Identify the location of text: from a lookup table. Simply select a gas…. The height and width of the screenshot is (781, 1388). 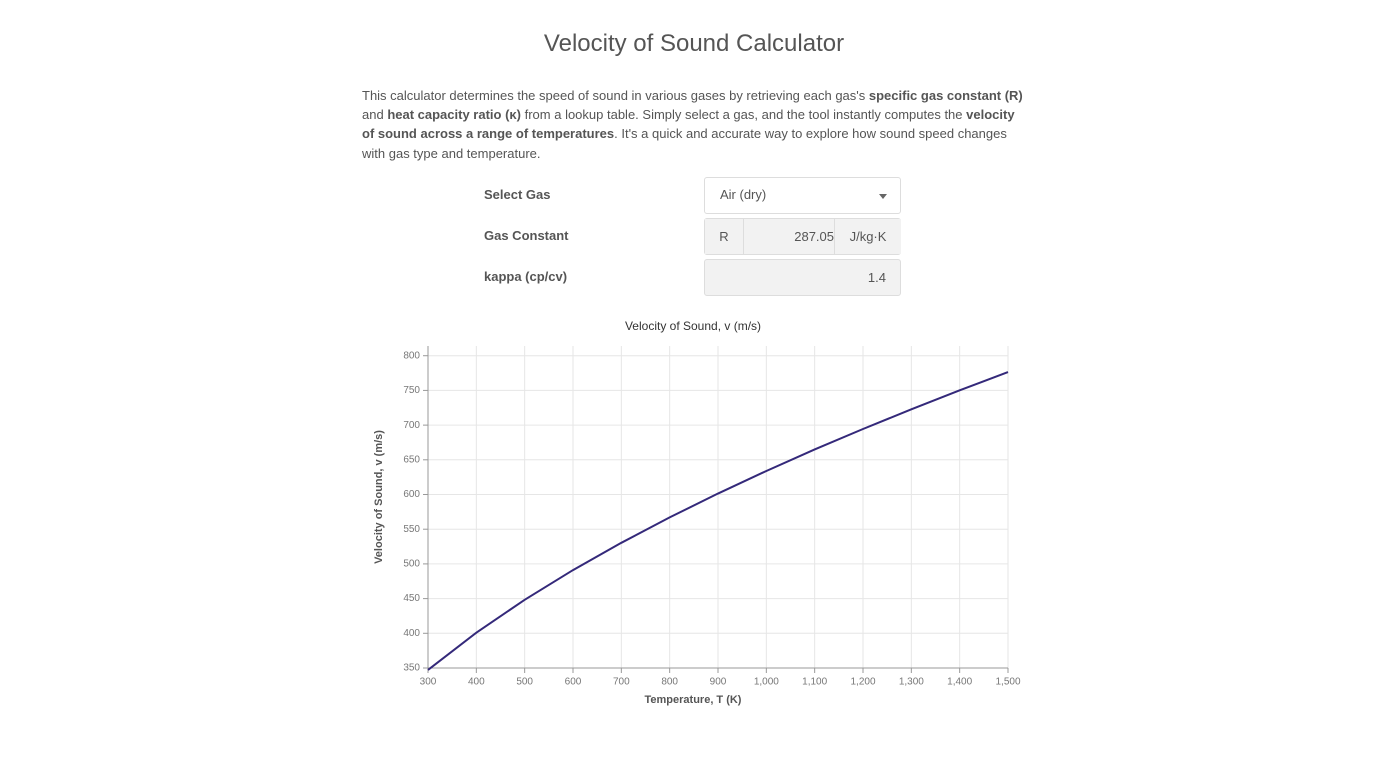
(744, 115).